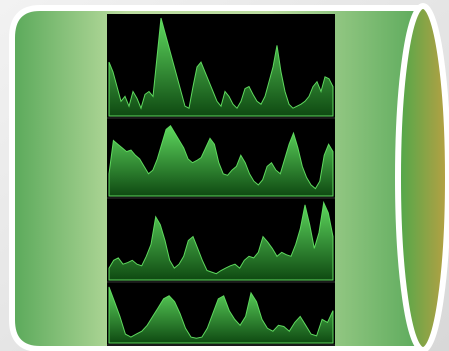 The height and width of the screenshot is (351, 449). What do you see at coordinates (422, 177) in the screenshot?
I see `cylinder-end-cap` at bounding box center [422, 177].